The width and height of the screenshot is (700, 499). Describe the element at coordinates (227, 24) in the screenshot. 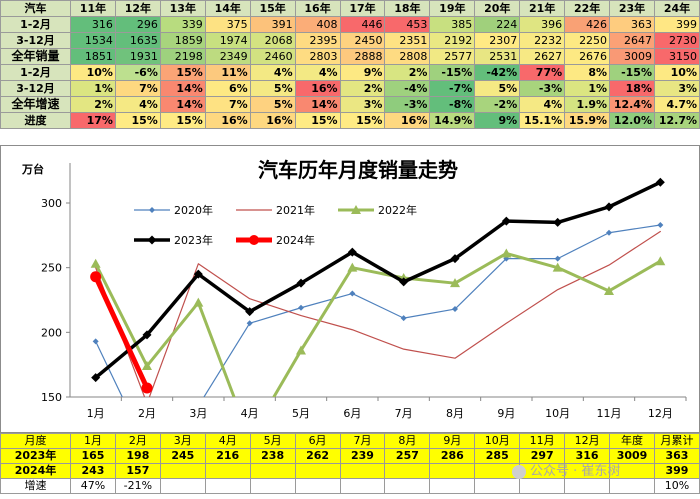

I see `table-cell: 375` at that location.